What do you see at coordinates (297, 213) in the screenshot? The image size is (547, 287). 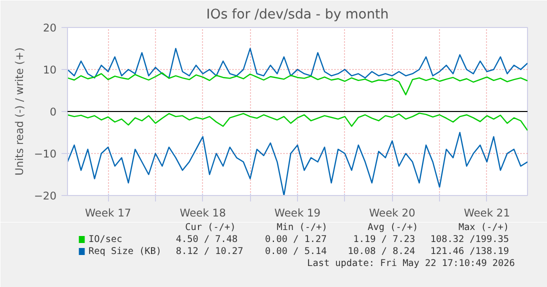 I see `x-tick-label: Week 19` at bounding box center [297, 213].